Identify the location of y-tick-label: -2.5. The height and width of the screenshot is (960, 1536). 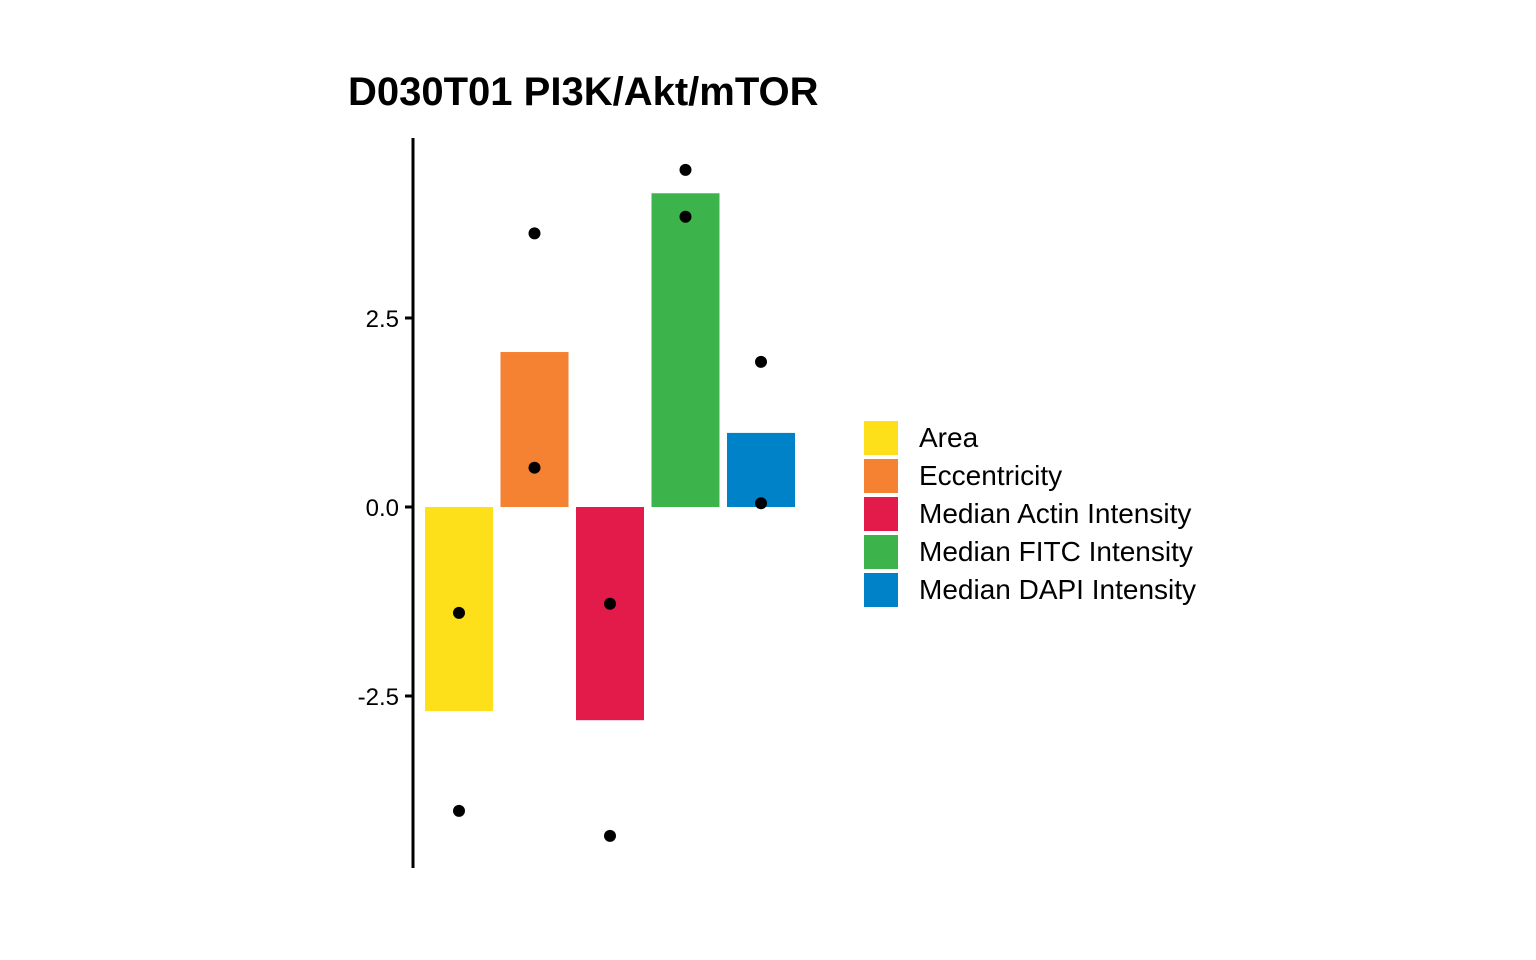
(378, 697).